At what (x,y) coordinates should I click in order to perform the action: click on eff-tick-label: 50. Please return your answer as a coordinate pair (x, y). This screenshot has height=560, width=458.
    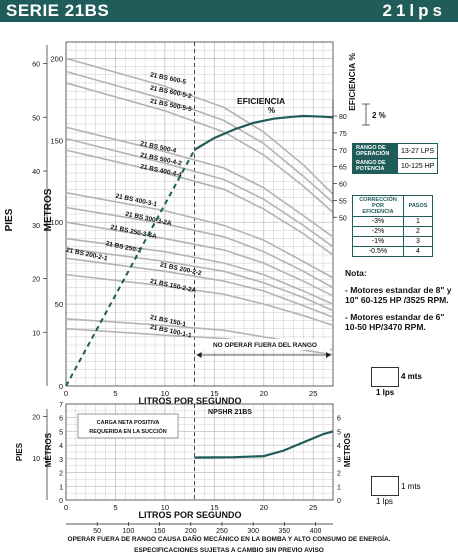
    Looking at the image, I should click on (343, 218).